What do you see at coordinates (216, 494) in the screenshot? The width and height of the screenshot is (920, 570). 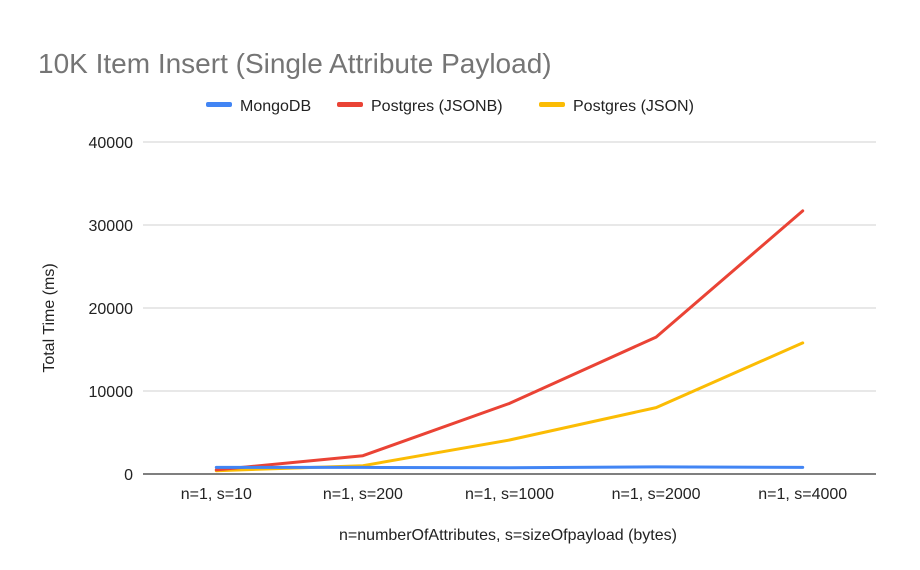 I see `x-tick-label: n=1, s=10` at bounding box center [216, 494].